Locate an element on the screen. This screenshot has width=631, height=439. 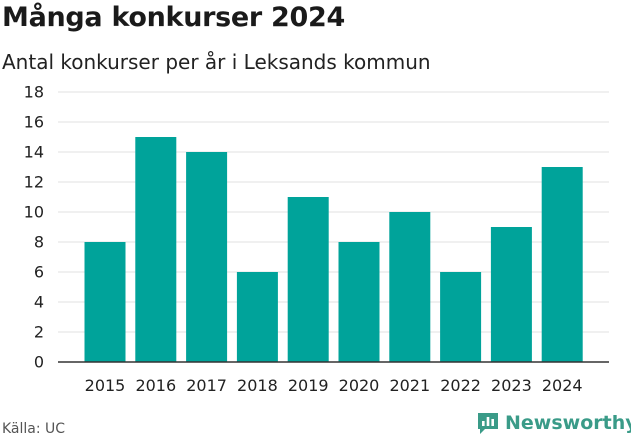
chart-subtitle: Antal konkurser per år i Leksands kommun is located at coordinates (216, 62).